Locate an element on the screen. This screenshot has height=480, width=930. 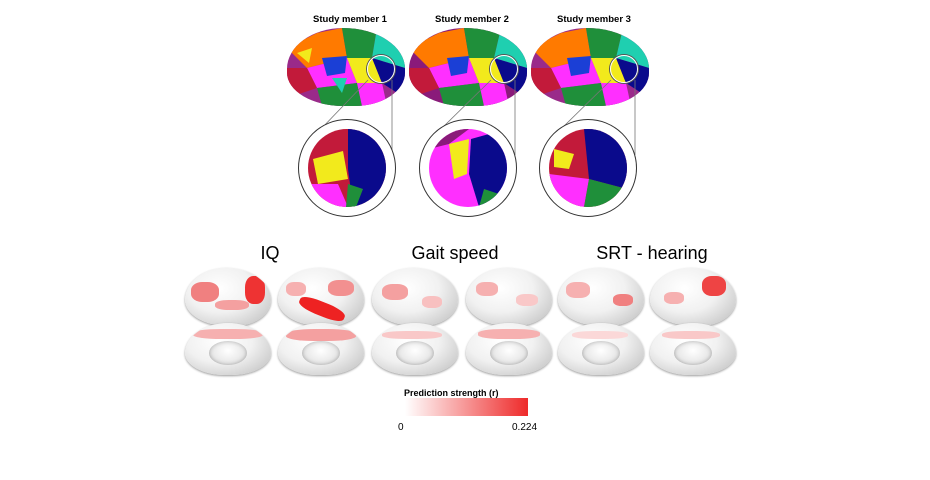
study-member-1-label: Study member 1 is located at coordinates (350, 19).